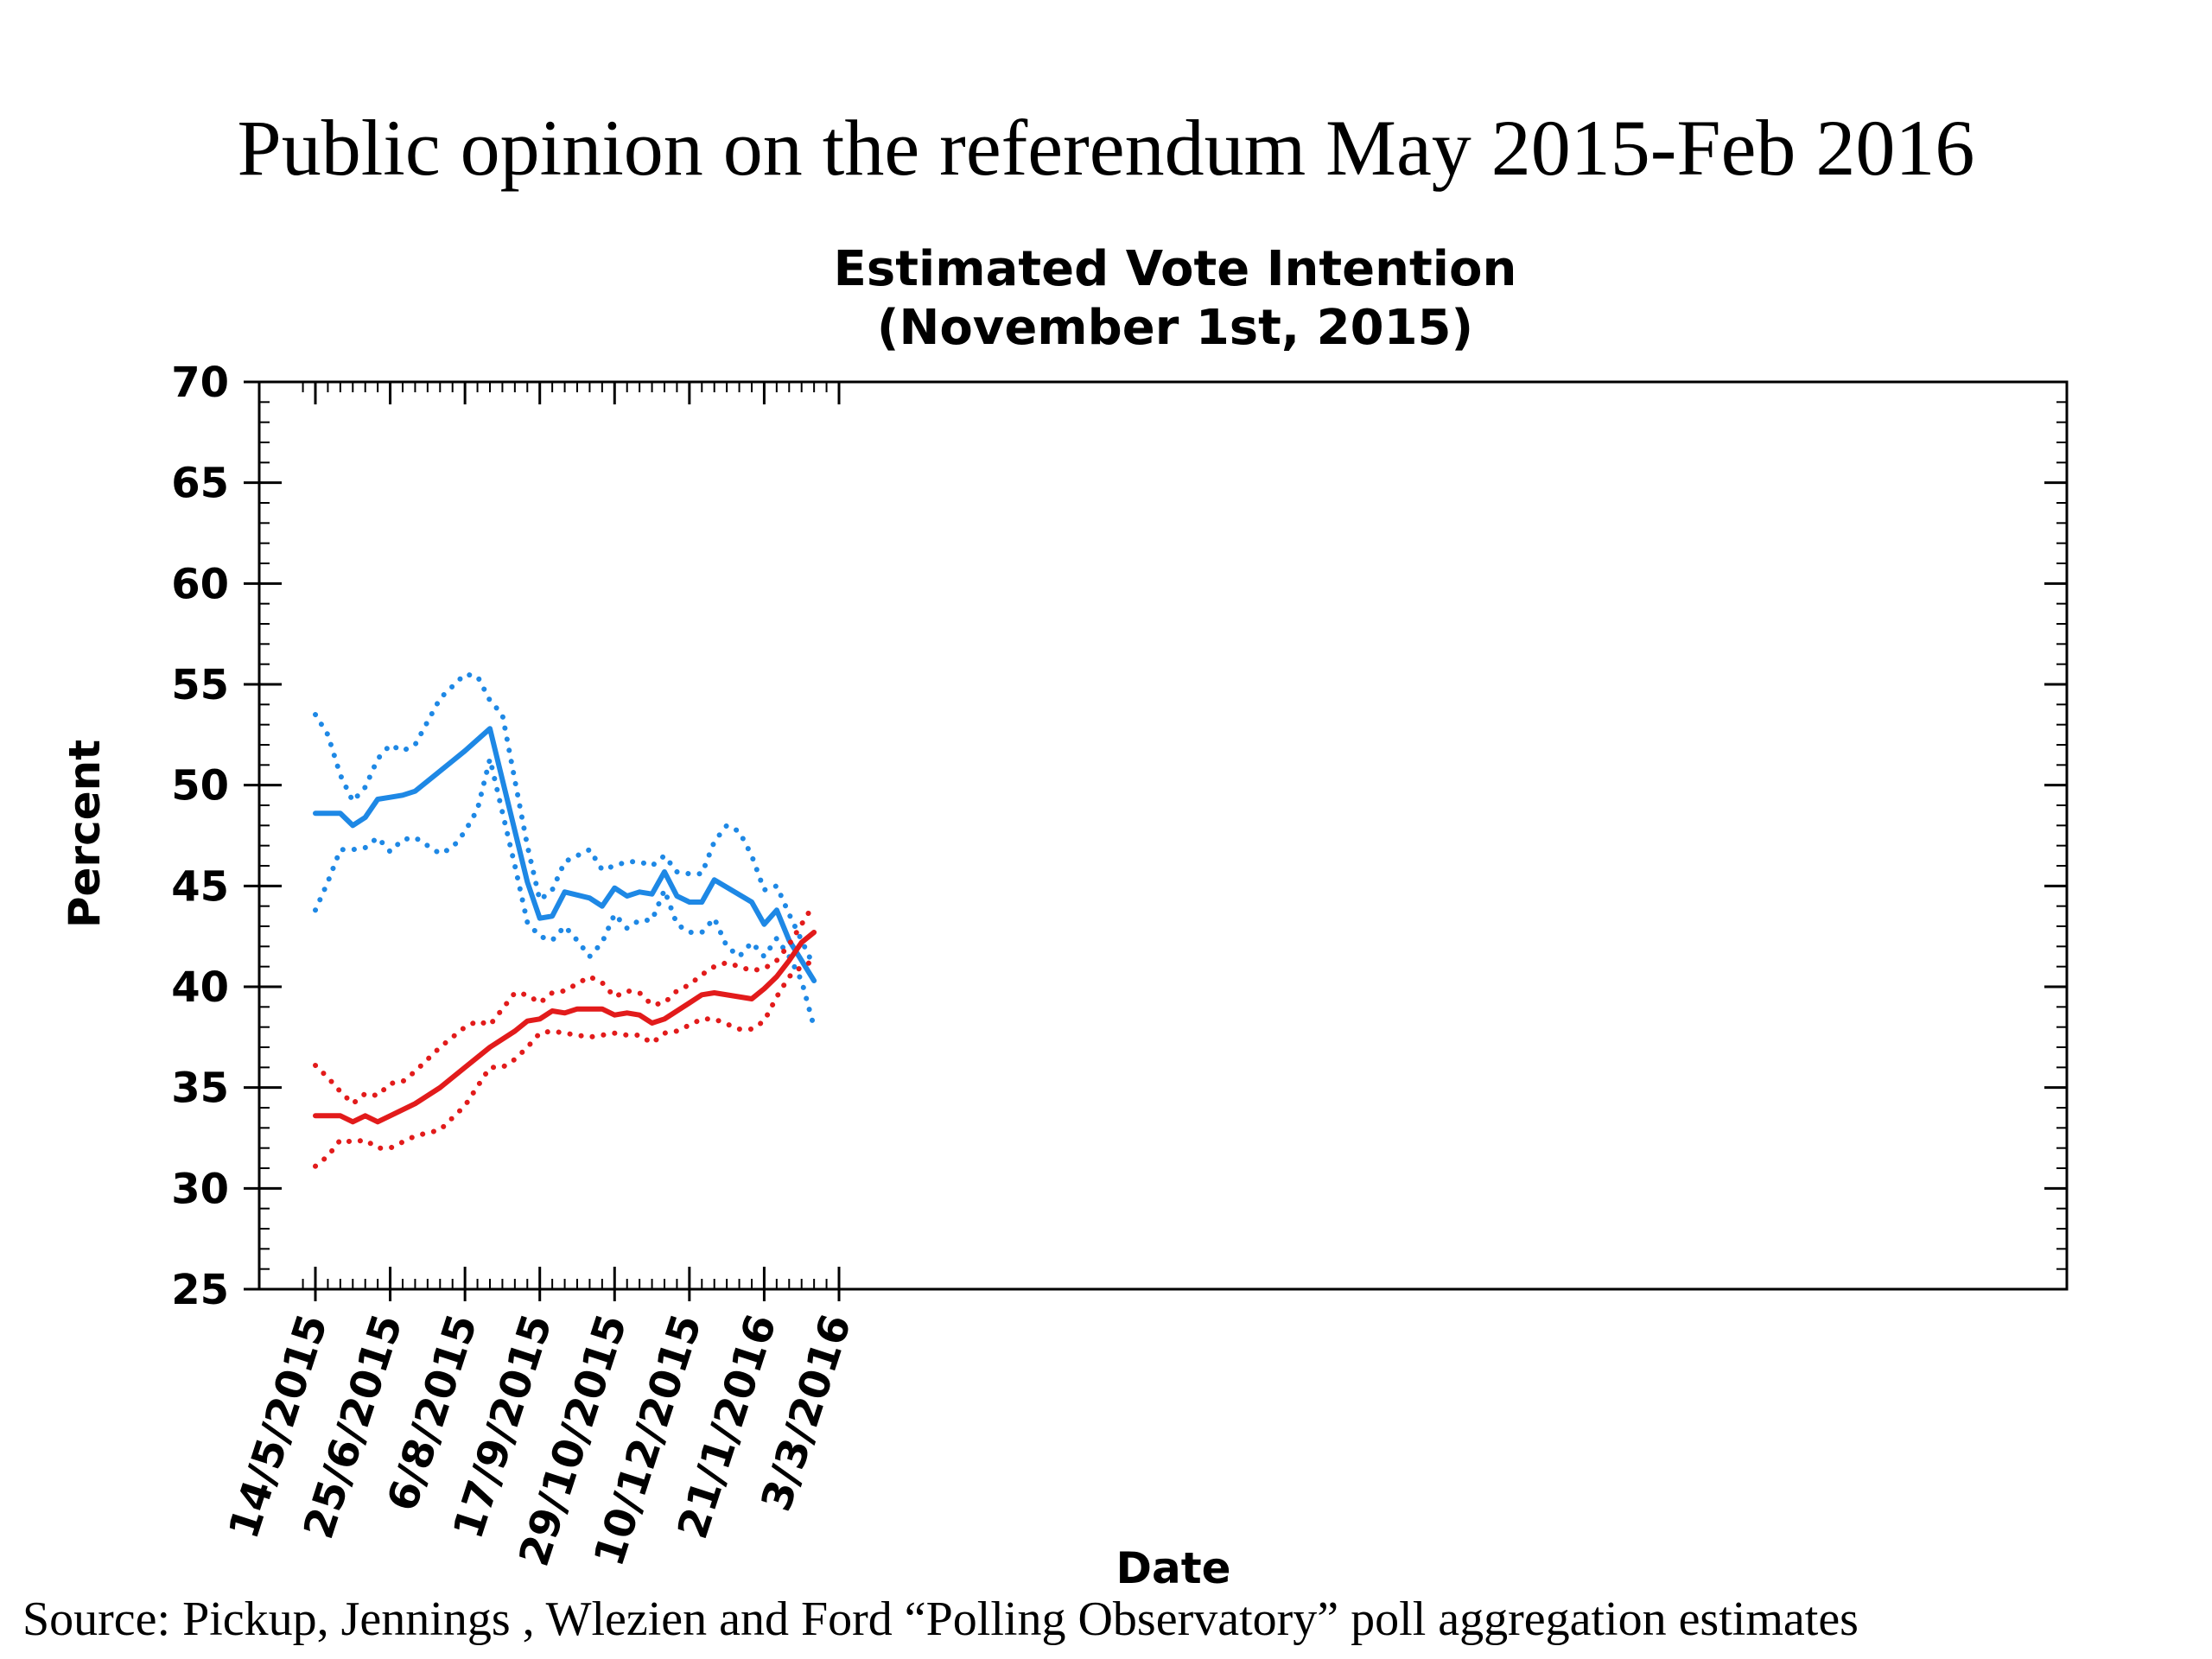 The height and width of the screenshot is (1659, 2212). What do you see at coordinates (200, 987) in the screenshot?
I see `y-tick-label: 40` at bounding box center [200, 987].